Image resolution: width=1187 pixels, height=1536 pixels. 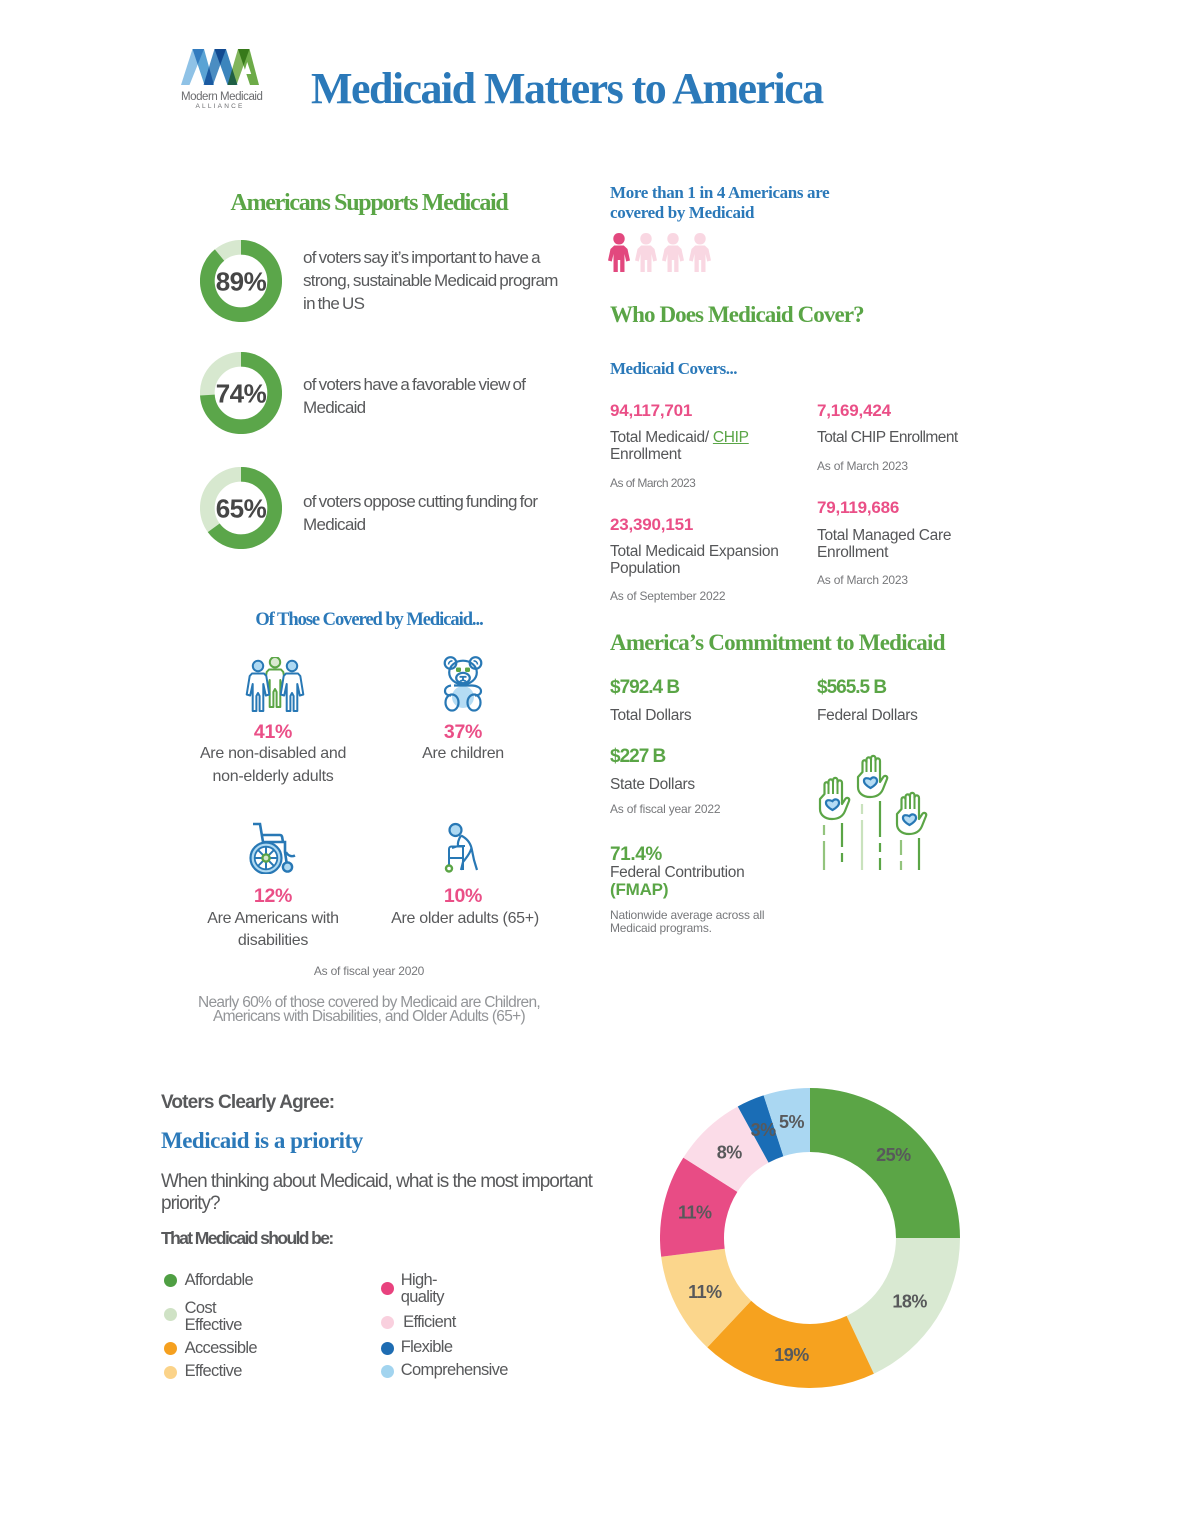 I want to click on svg-text: 65%, so click(x=241, y=508).